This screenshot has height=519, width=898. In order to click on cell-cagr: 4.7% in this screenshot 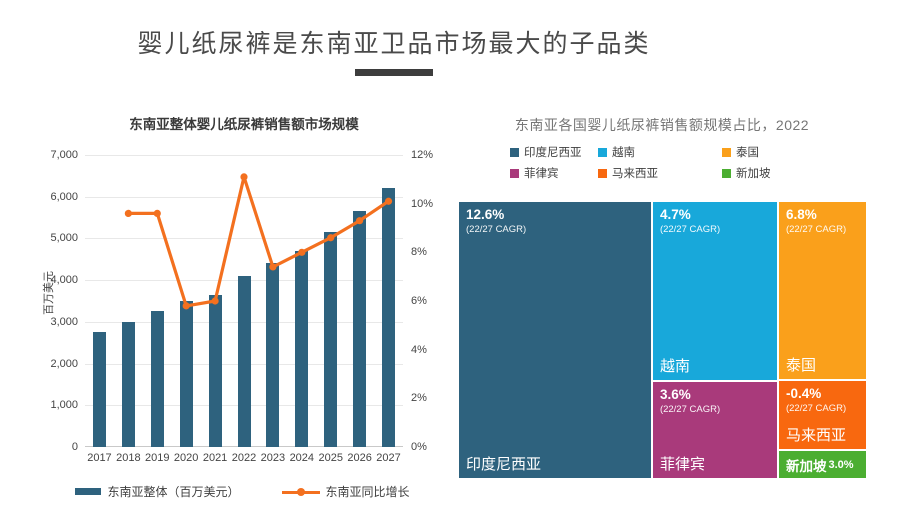, I will do `click(675, 214)`.